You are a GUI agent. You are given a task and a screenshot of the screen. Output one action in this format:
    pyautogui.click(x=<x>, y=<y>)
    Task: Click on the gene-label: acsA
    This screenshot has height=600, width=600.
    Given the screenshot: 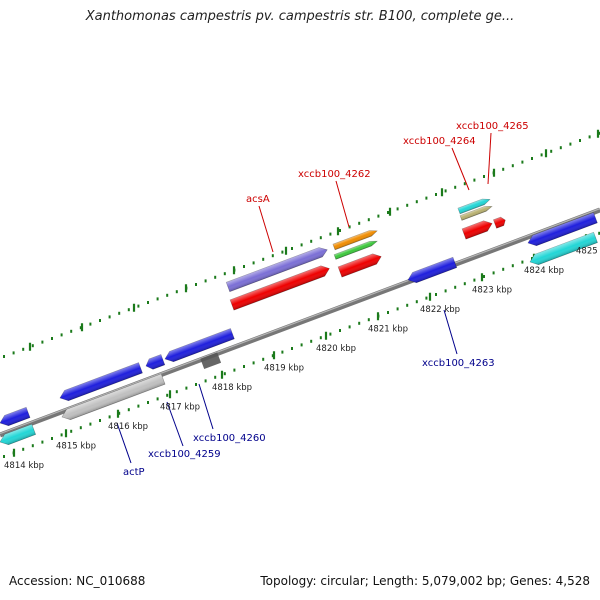 What is the action you would take?
    pyautogui.click(x=258, y=199)
    